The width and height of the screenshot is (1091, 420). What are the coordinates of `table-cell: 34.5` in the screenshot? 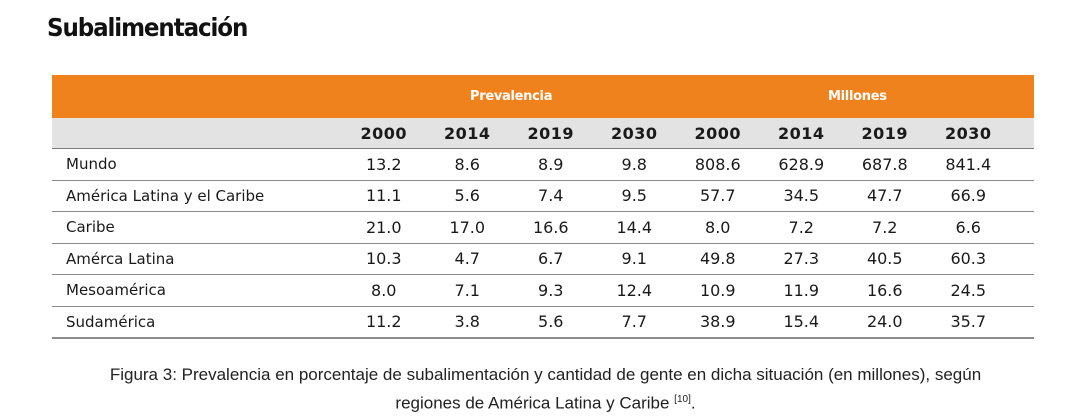 It's located at (801, 196).